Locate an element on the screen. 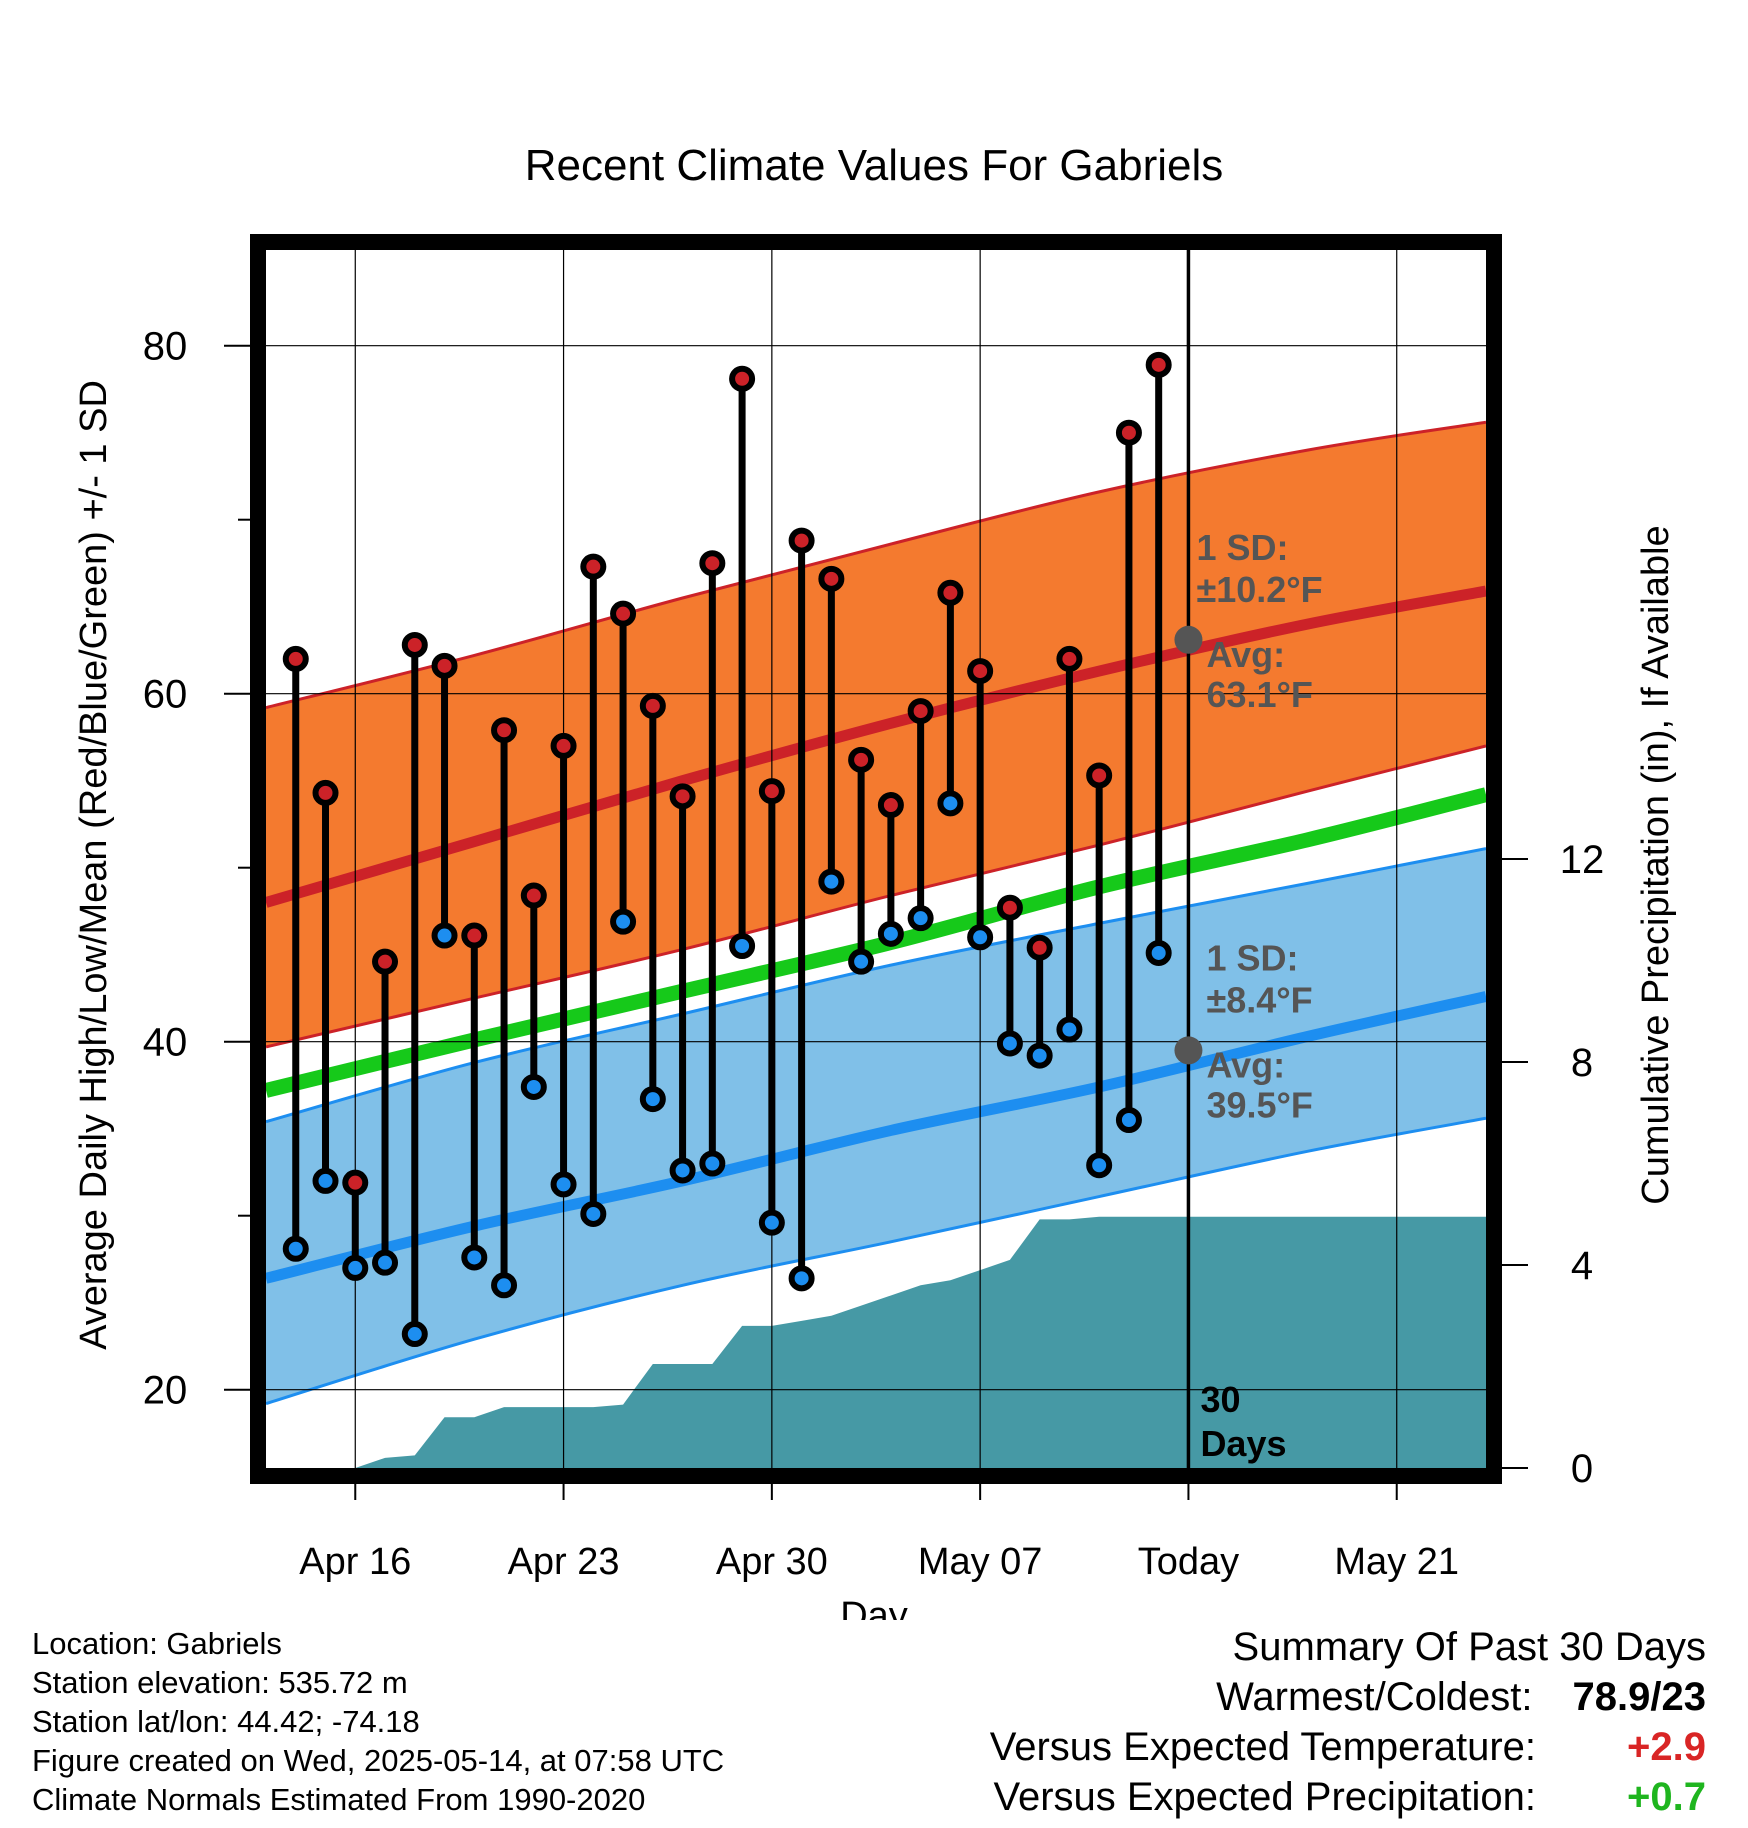 This screenshot has width=1748, height=1828. high-sd-value: ±10.2°F is located at coordinates (1259, 589).